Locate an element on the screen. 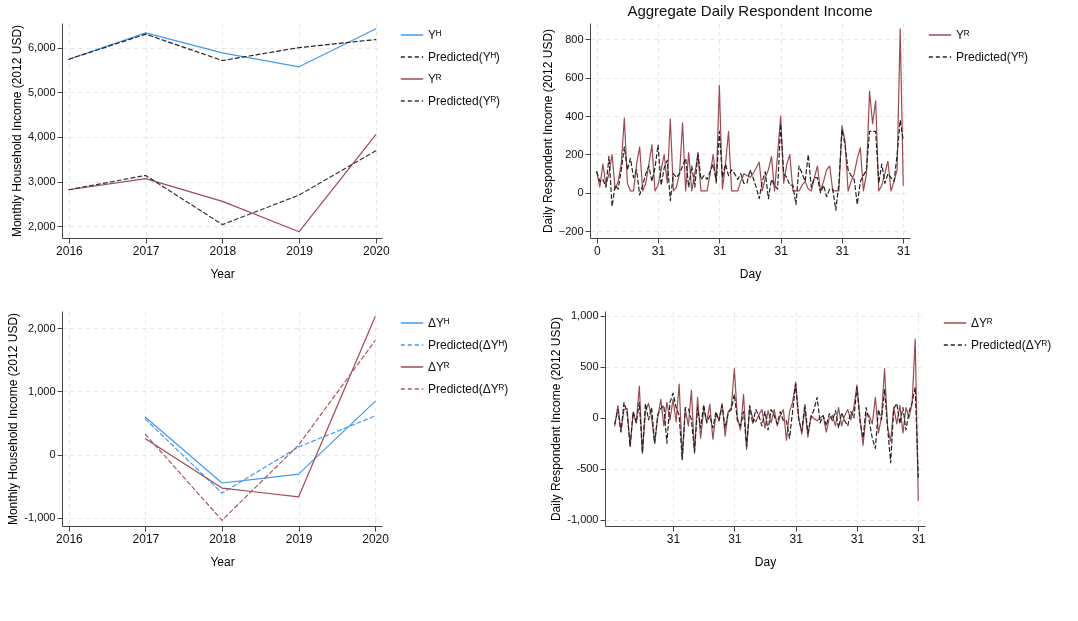 The image size is (1078, 621). y-tick-label: 800 is located at coordinates (574, 38).